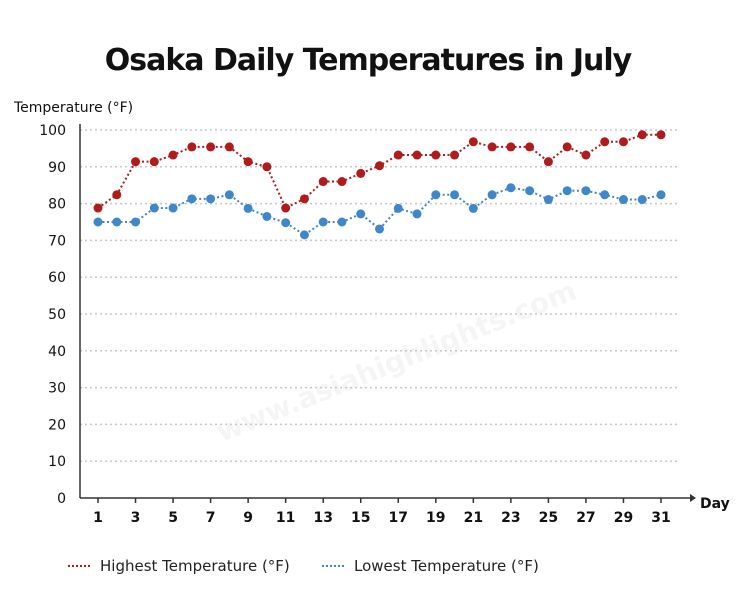  What do you see at coordinates (585, 518) in the screenshot?
I see `x-tick-label: 27` at bounding box center [585, 518].